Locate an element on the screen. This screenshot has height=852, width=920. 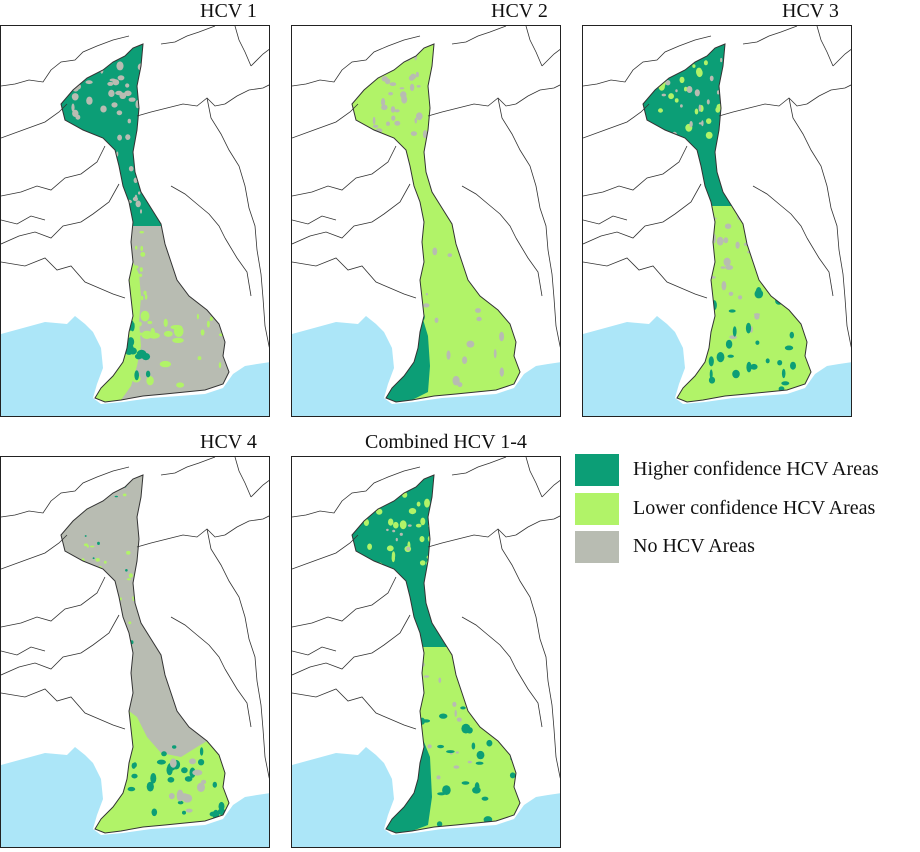
map-hcv3 is located at coordinates (717, 221).